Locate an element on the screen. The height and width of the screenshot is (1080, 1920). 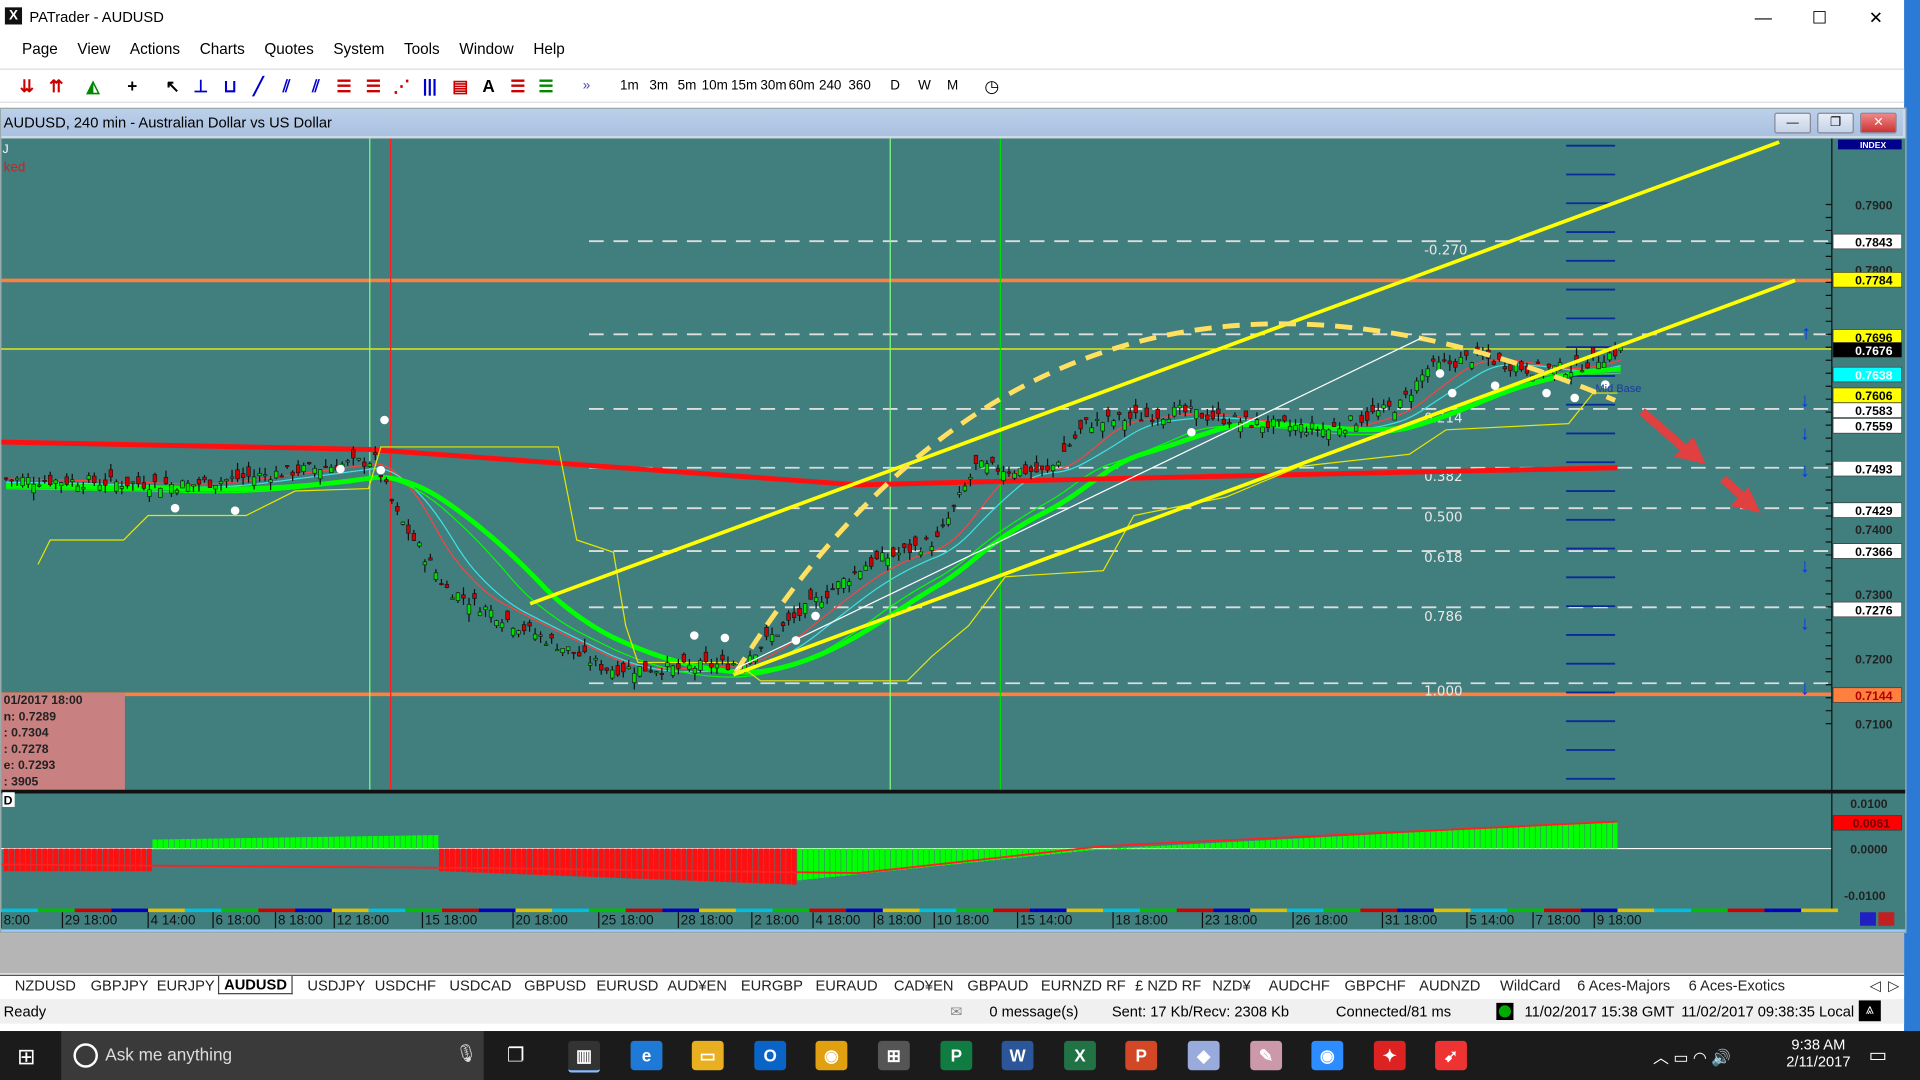
timeframe-1m: 1m is located at coordinates (629, 86).